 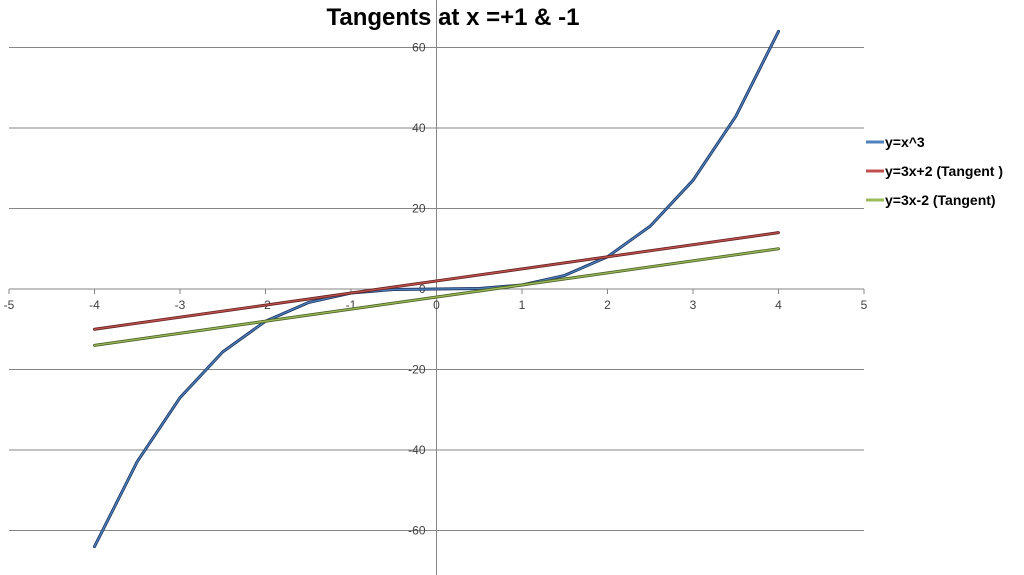 I want to click on x-tick-label: 1, so click(x=522, y=305).